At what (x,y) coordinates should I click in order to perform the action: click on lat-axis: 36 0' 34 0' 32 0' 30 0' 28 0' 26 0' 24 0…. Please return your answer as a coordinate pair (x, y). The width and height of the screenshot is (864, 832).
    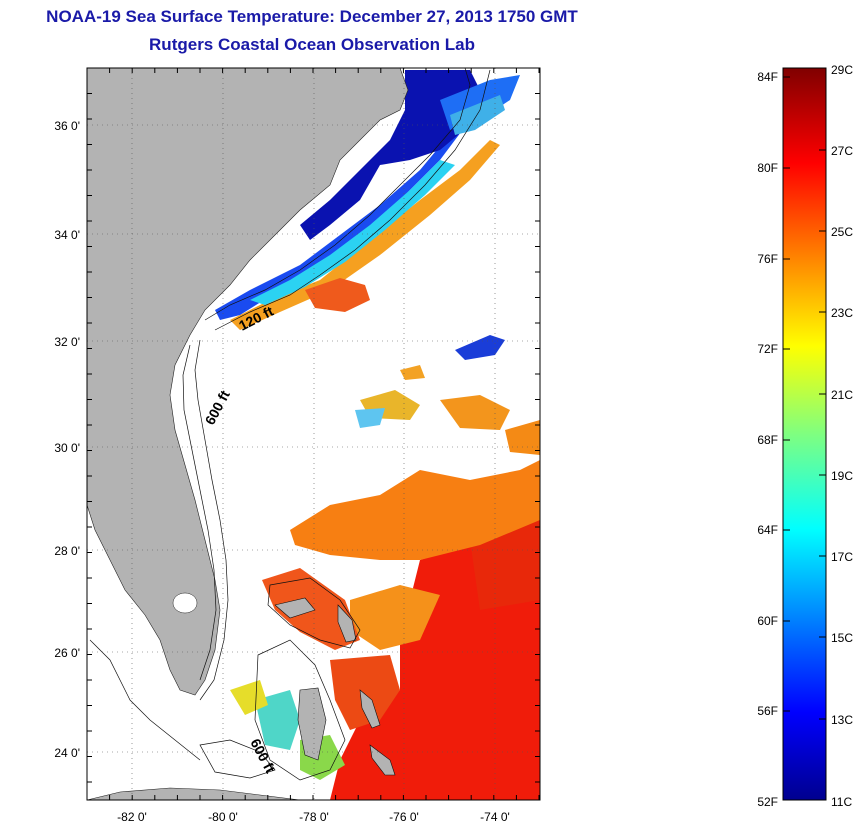
    Looking at the image, I should click on (67, 439).